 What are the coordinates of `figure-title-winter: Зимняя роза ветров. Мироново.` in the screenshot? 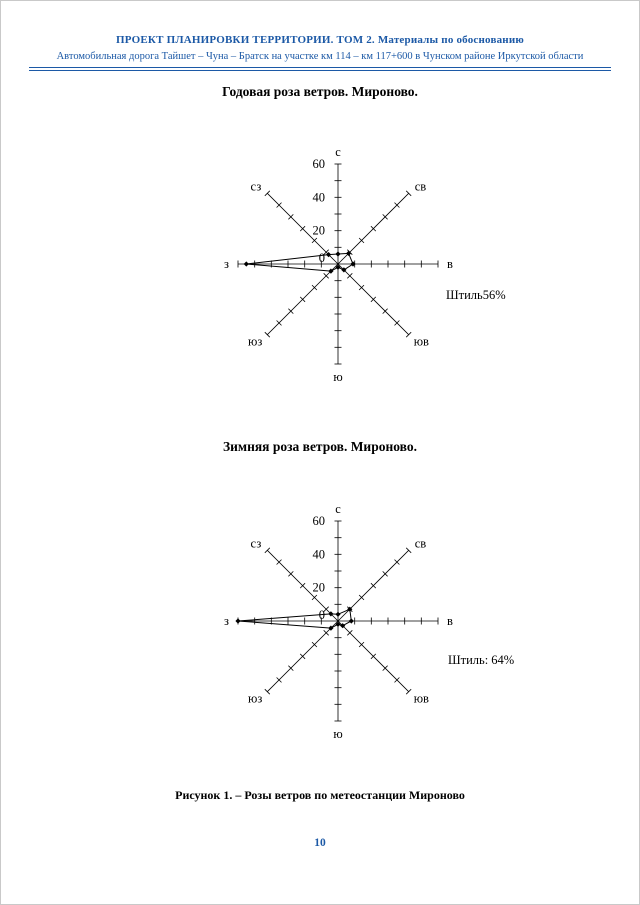 It's located at (319, 446).